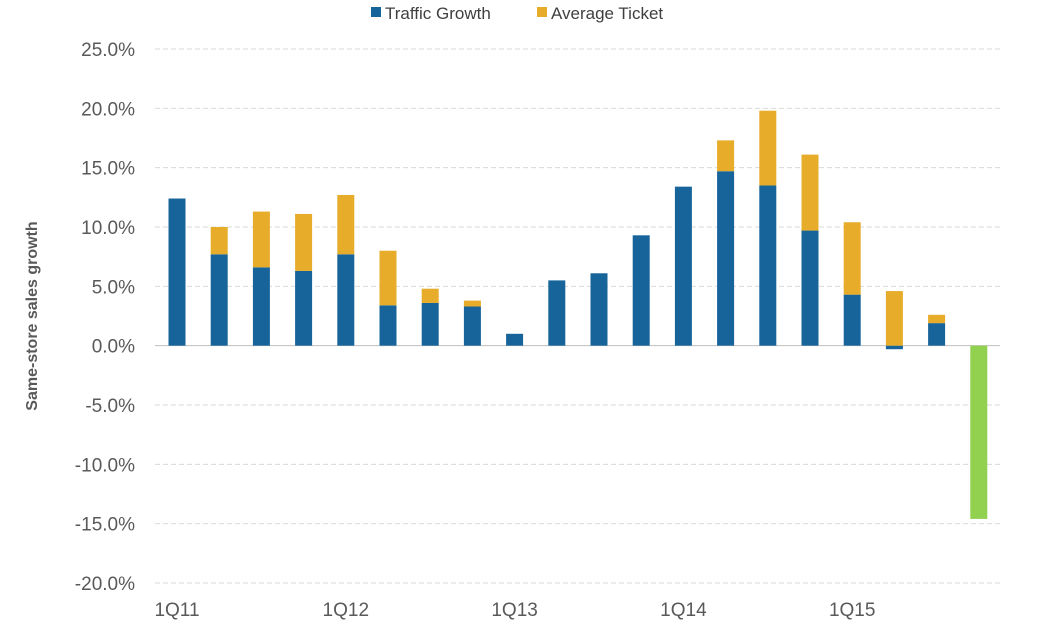 The image size is (1050, 633). I want to click on bar-average-ticket-2Q11, so click(219, 241).